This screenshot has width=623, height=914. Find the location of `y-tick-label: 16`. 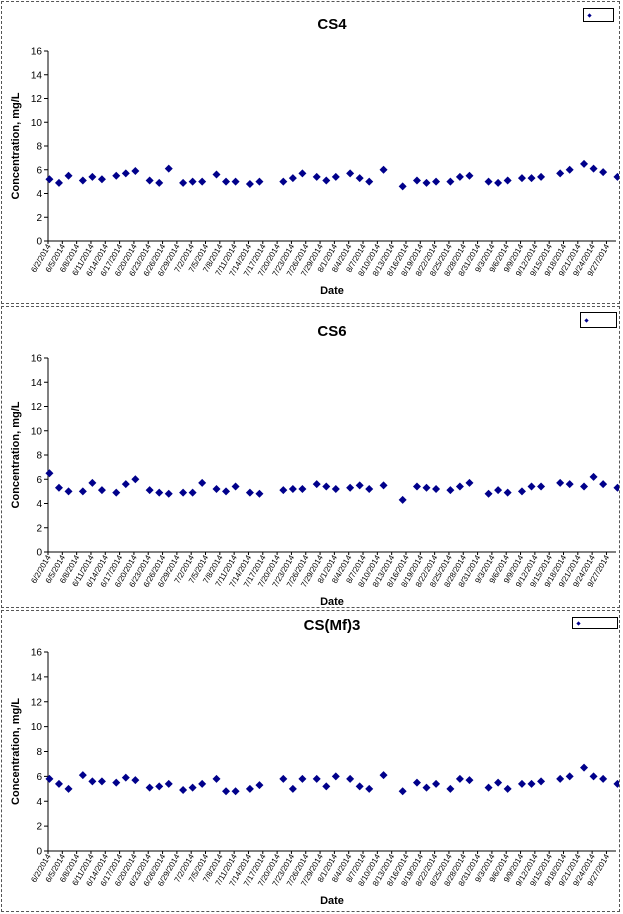

y-tick-label: 16 is located at coordinates (37, 52).